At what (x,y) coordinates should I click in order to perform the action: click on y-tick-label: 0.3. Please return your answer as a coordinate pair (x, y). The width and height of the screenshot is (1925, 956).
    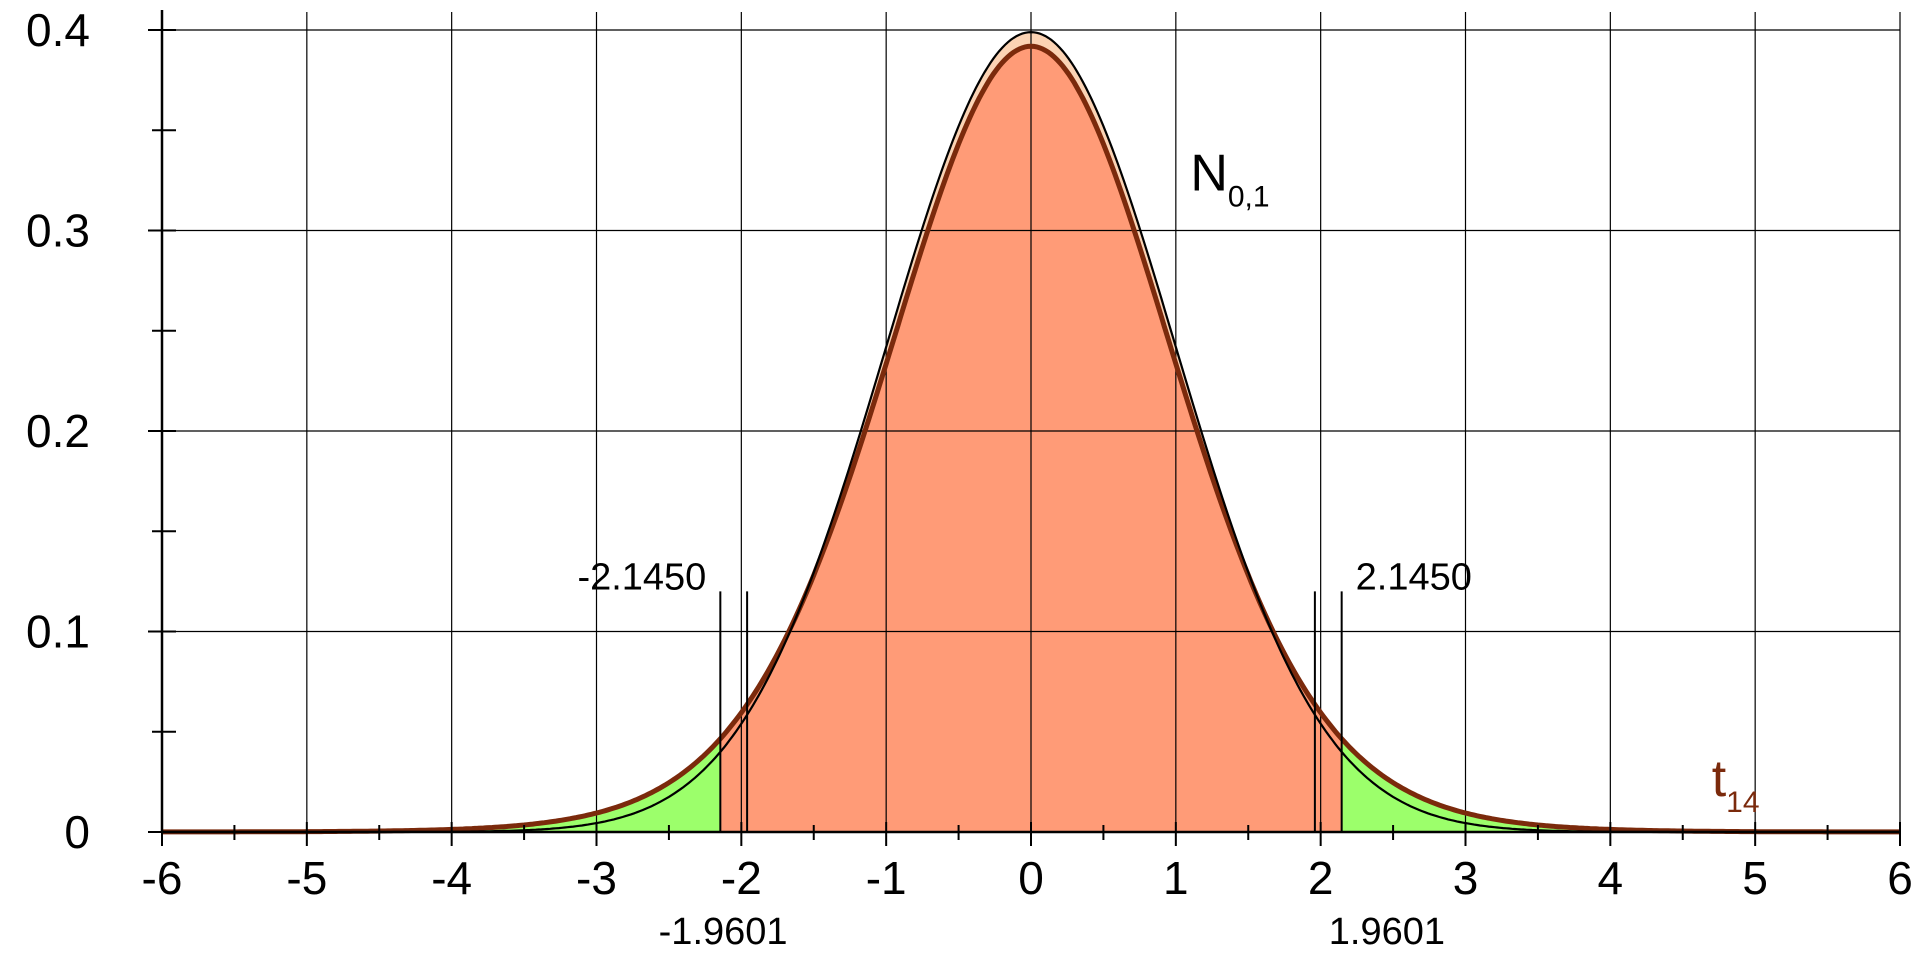
    Looking at the image, I should click on (58, 231).